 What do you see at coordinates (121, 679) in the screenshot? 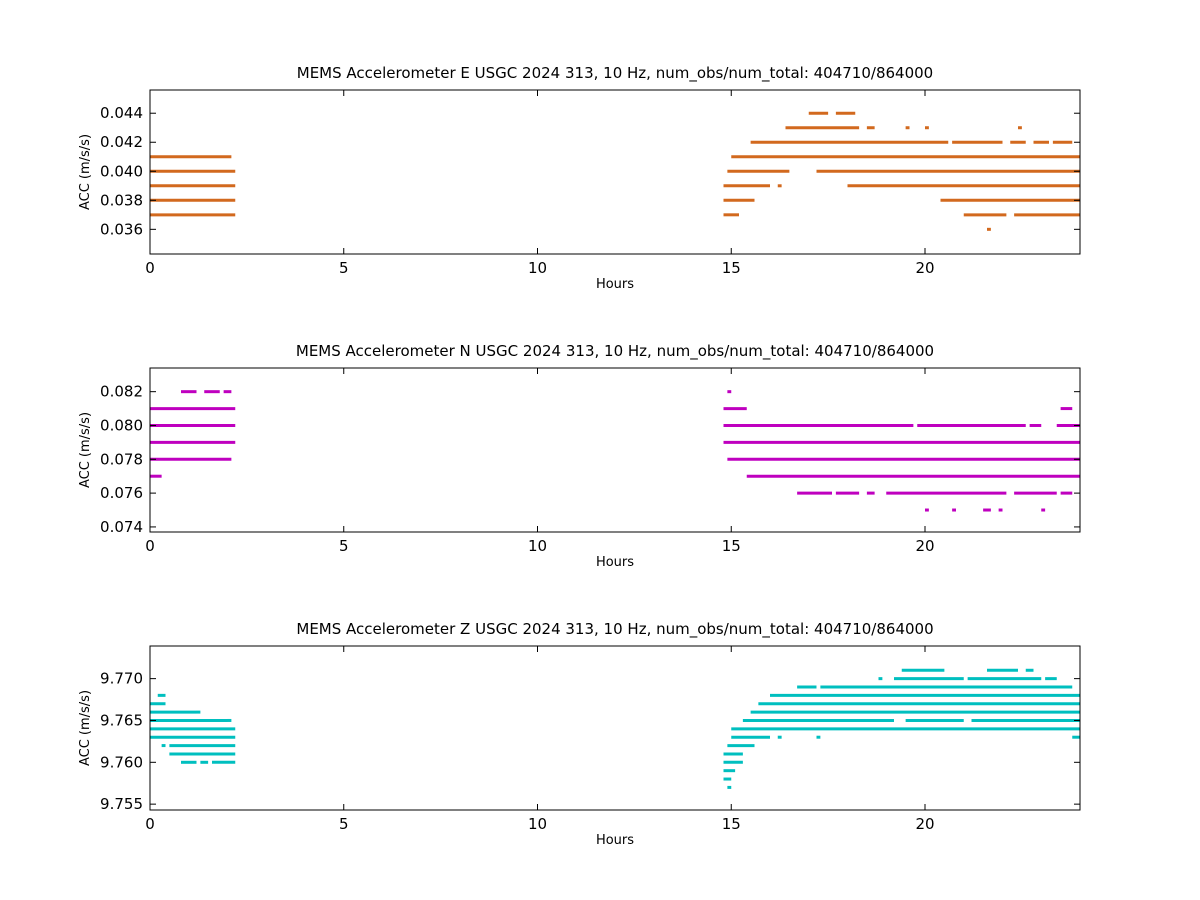
I see `y-tick-label: 9.770` at bounding box center [121, 679].